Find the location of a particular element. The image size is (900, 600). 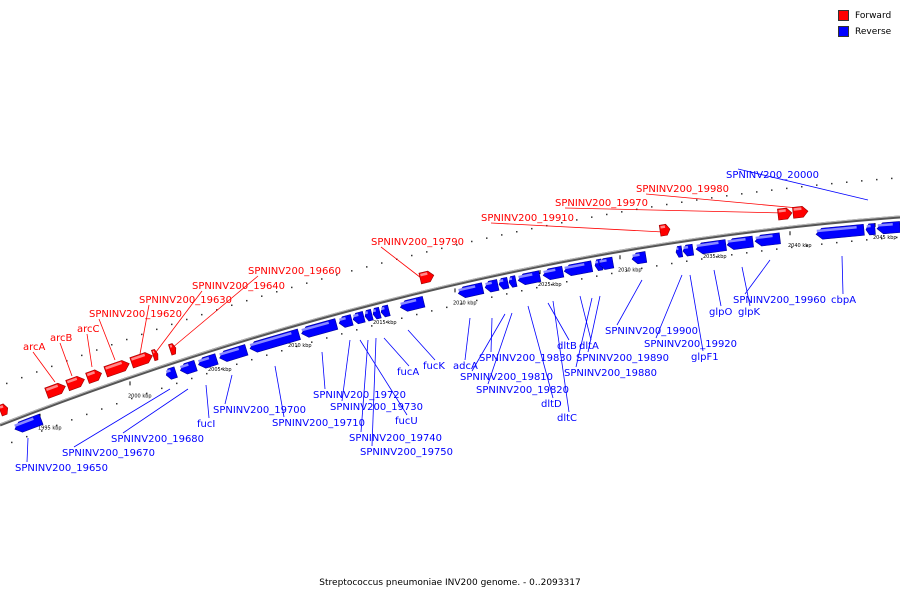

gene-label-fucK: fucK is located at coordinates (434, 366).